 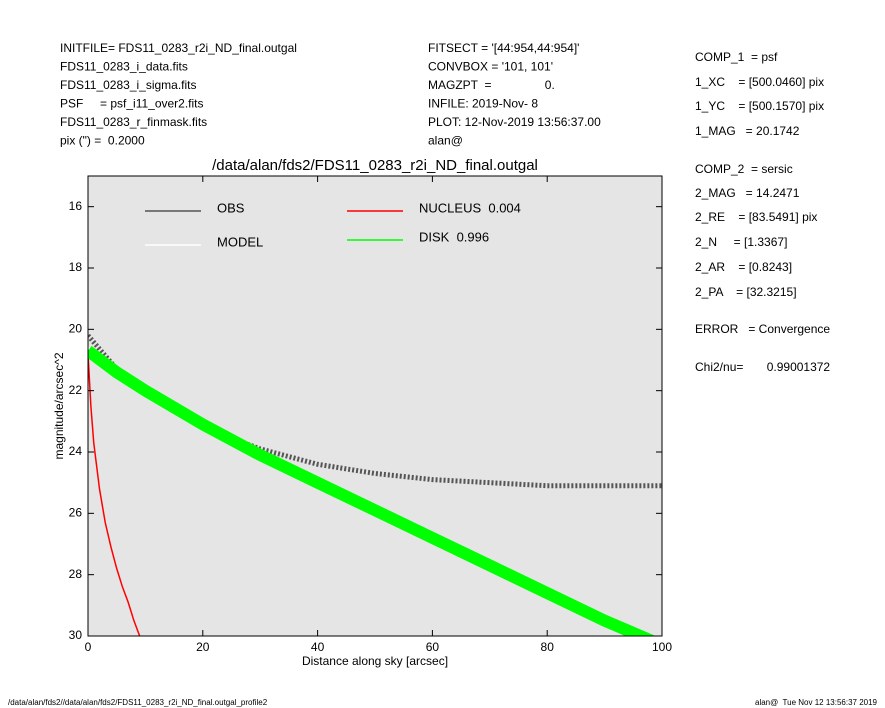 What do you see at coordinates (490, 67) in the screenshot?
I see `header-middle-line: CONVBOX = '101, 101'` at bounding box center [490, 67].